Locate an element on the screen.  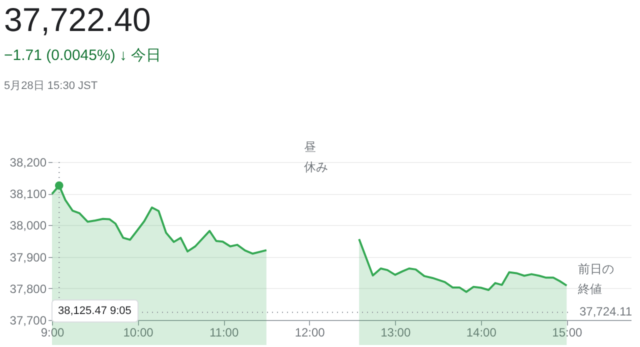
chart-title: 37,722.40 is located at coordinates (77, 20).